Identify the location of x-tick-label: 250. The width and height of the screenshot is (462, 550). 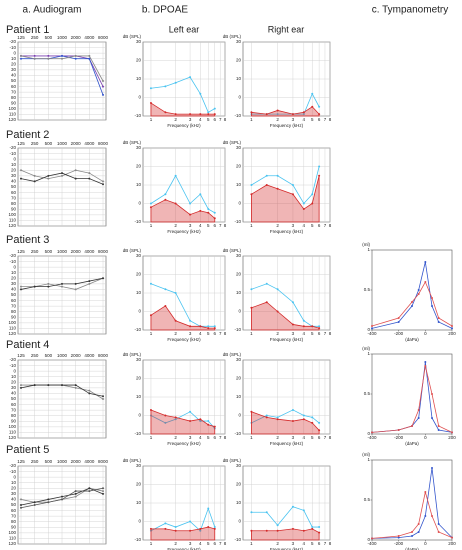
(35, 37).